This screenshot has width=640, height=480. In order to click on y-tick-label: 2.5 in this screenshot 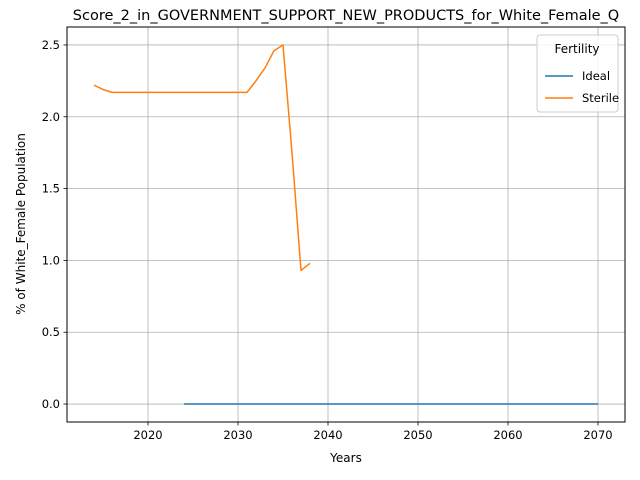, I will do `click(51, 45)`.